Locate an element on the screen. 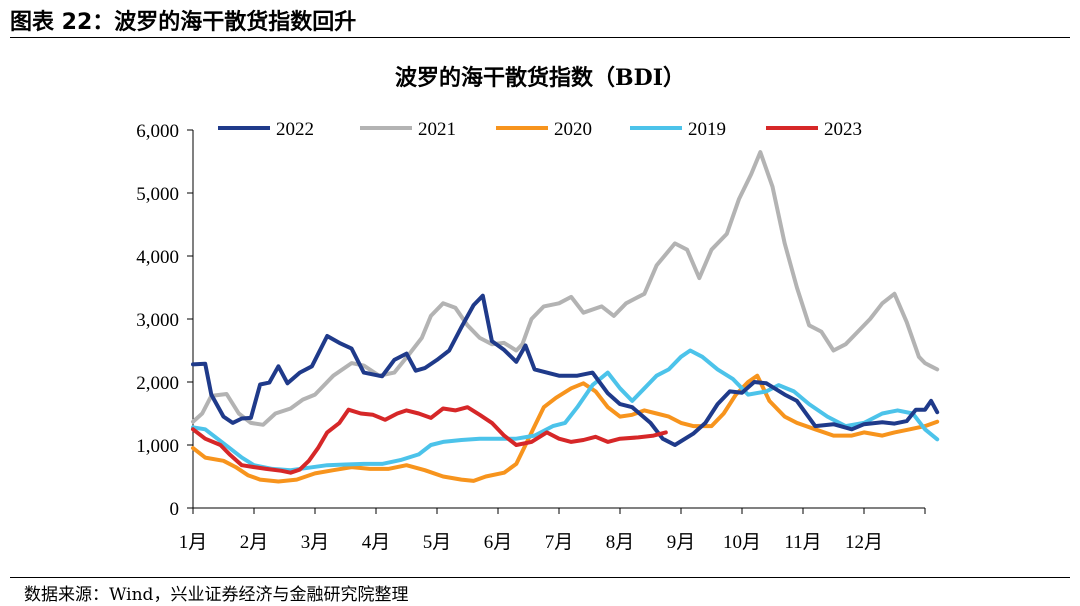 This screenshot has width=1080, height=606. series-line-2020 is located at coordinates (565, 428).